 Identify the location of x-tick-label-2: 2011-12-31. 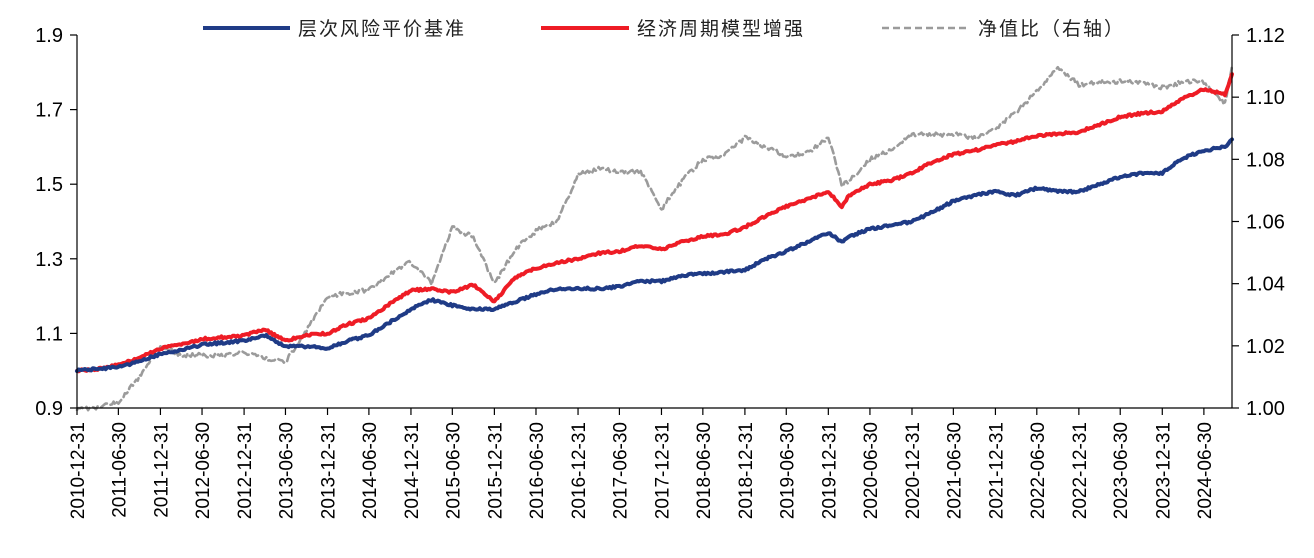
(161, 470).